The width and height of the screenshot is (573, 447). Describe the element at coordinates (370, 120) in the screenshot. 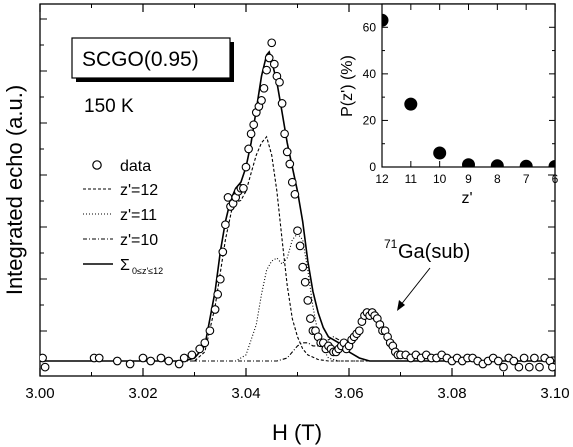

I see `inset-y-tick-label: 20` at that location.